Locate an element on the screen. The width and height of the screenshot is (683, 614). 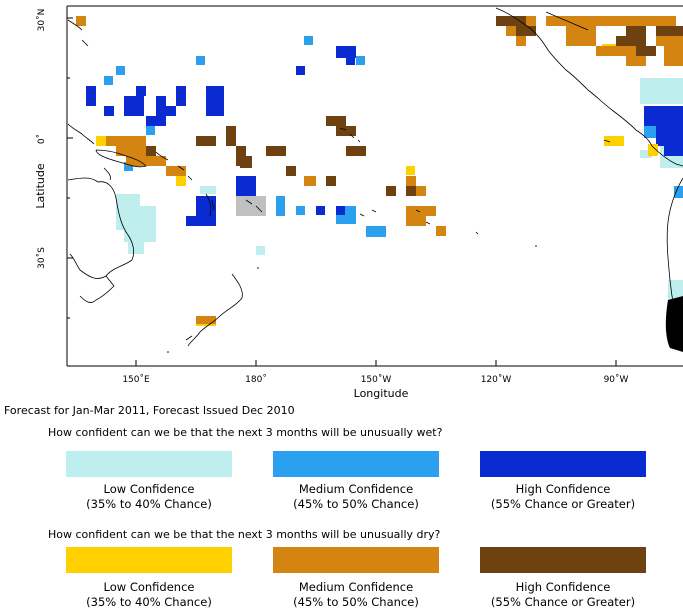
wet-medium-title: Medium Confidence is located at coordinates (356, 489).